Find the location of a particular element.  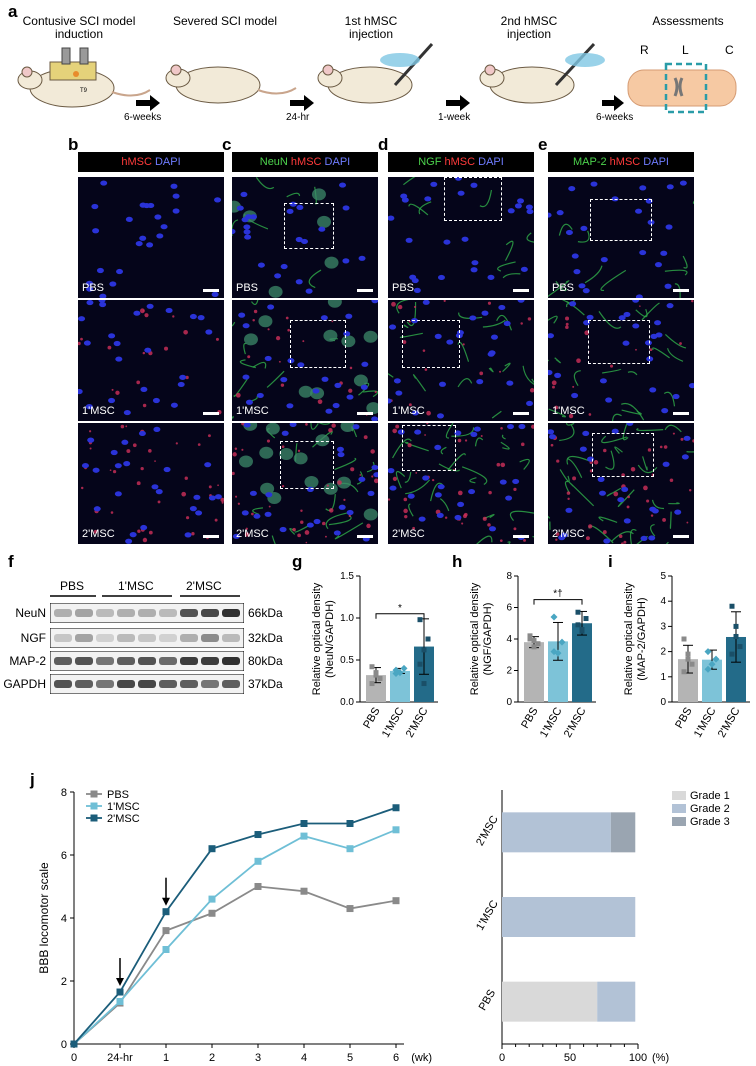

micro-header-1: NeuN hMSC DAPI is located at coordinates (305, 162).